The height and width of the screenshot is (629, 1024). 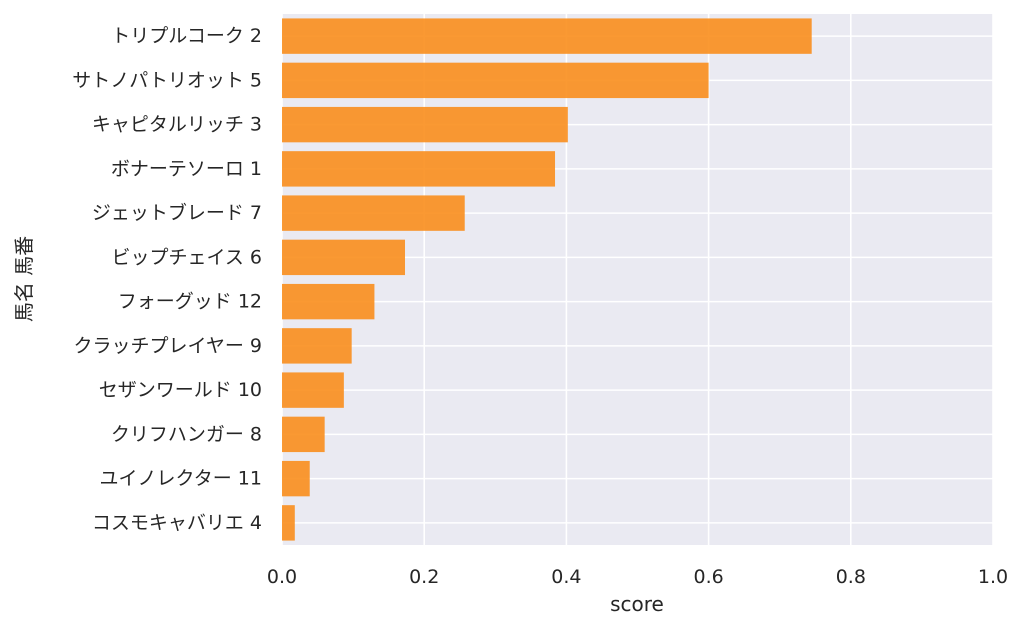 What do you see at coordinates (424, 577) in the screenshot?
I see `x-tick-label: 0.2` at bounding box center [424, 577].